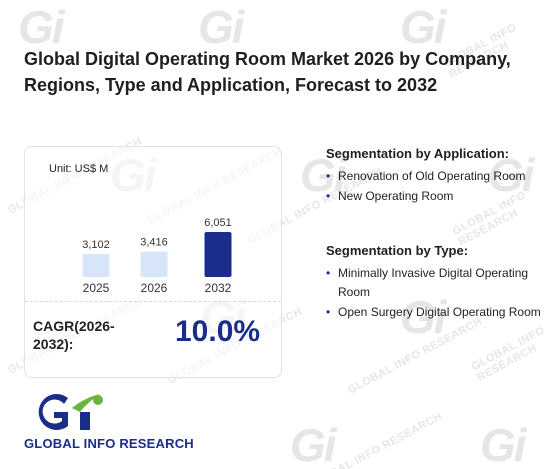  What do you see at coordinates (218, 254) in the screenshot?
I see `bar-2032` at bounding box center [218, 254].